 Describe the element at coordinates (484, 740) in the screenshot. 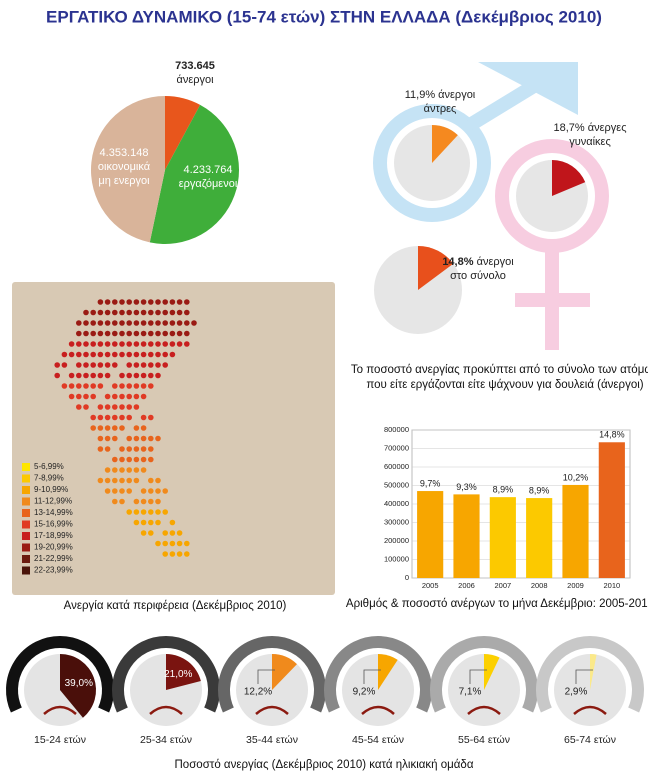

I see `category-label: 55-64 ετών` at that location.